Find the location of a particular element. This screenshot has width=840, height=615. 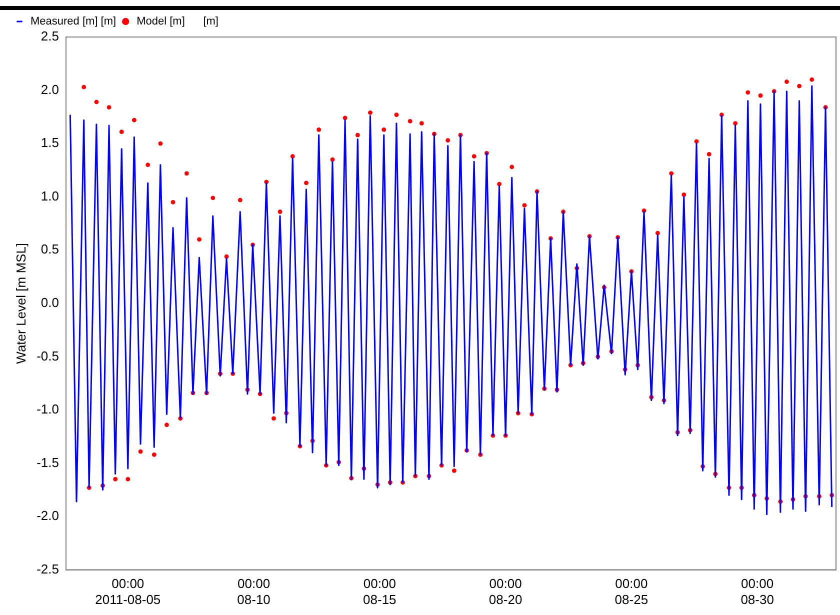

y-tick-label: 0.0 is located at coordinates (49, 302).